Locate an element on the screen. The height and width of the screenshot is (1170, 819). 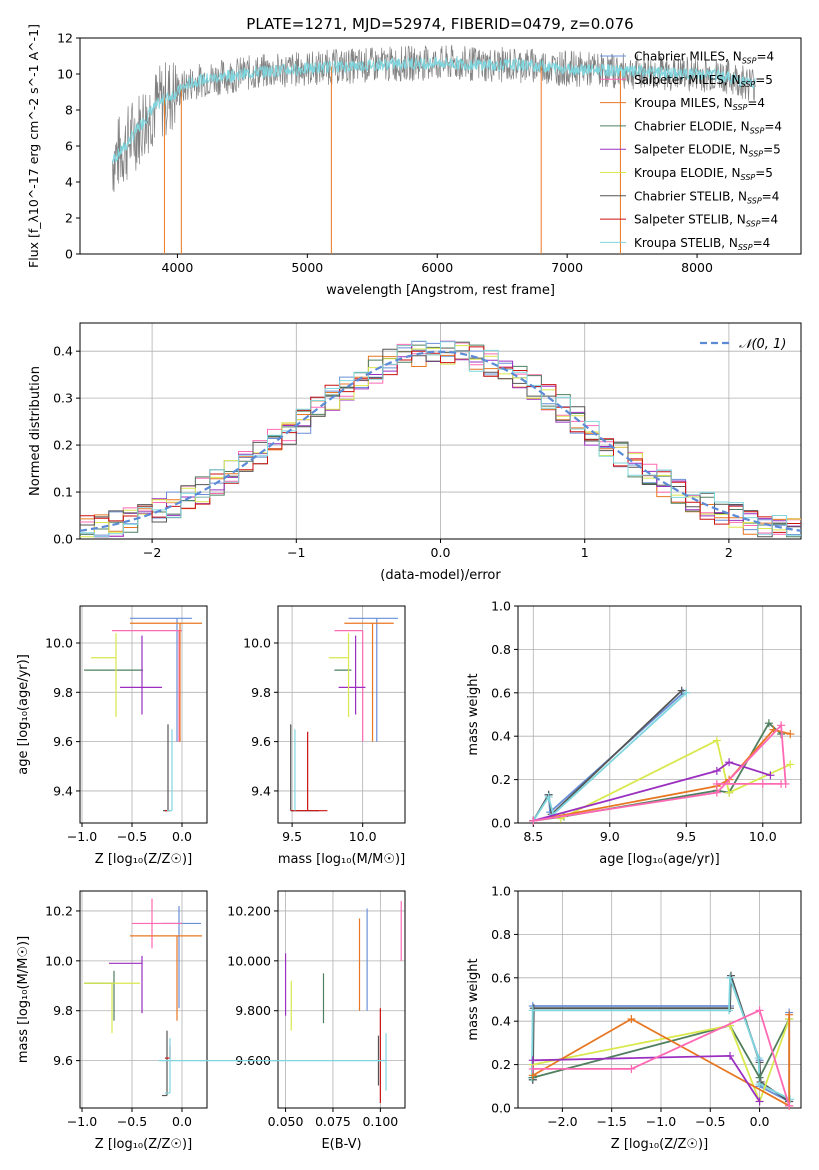
histogram-step-salpeter_stelib is located at coordinates (440, 439).